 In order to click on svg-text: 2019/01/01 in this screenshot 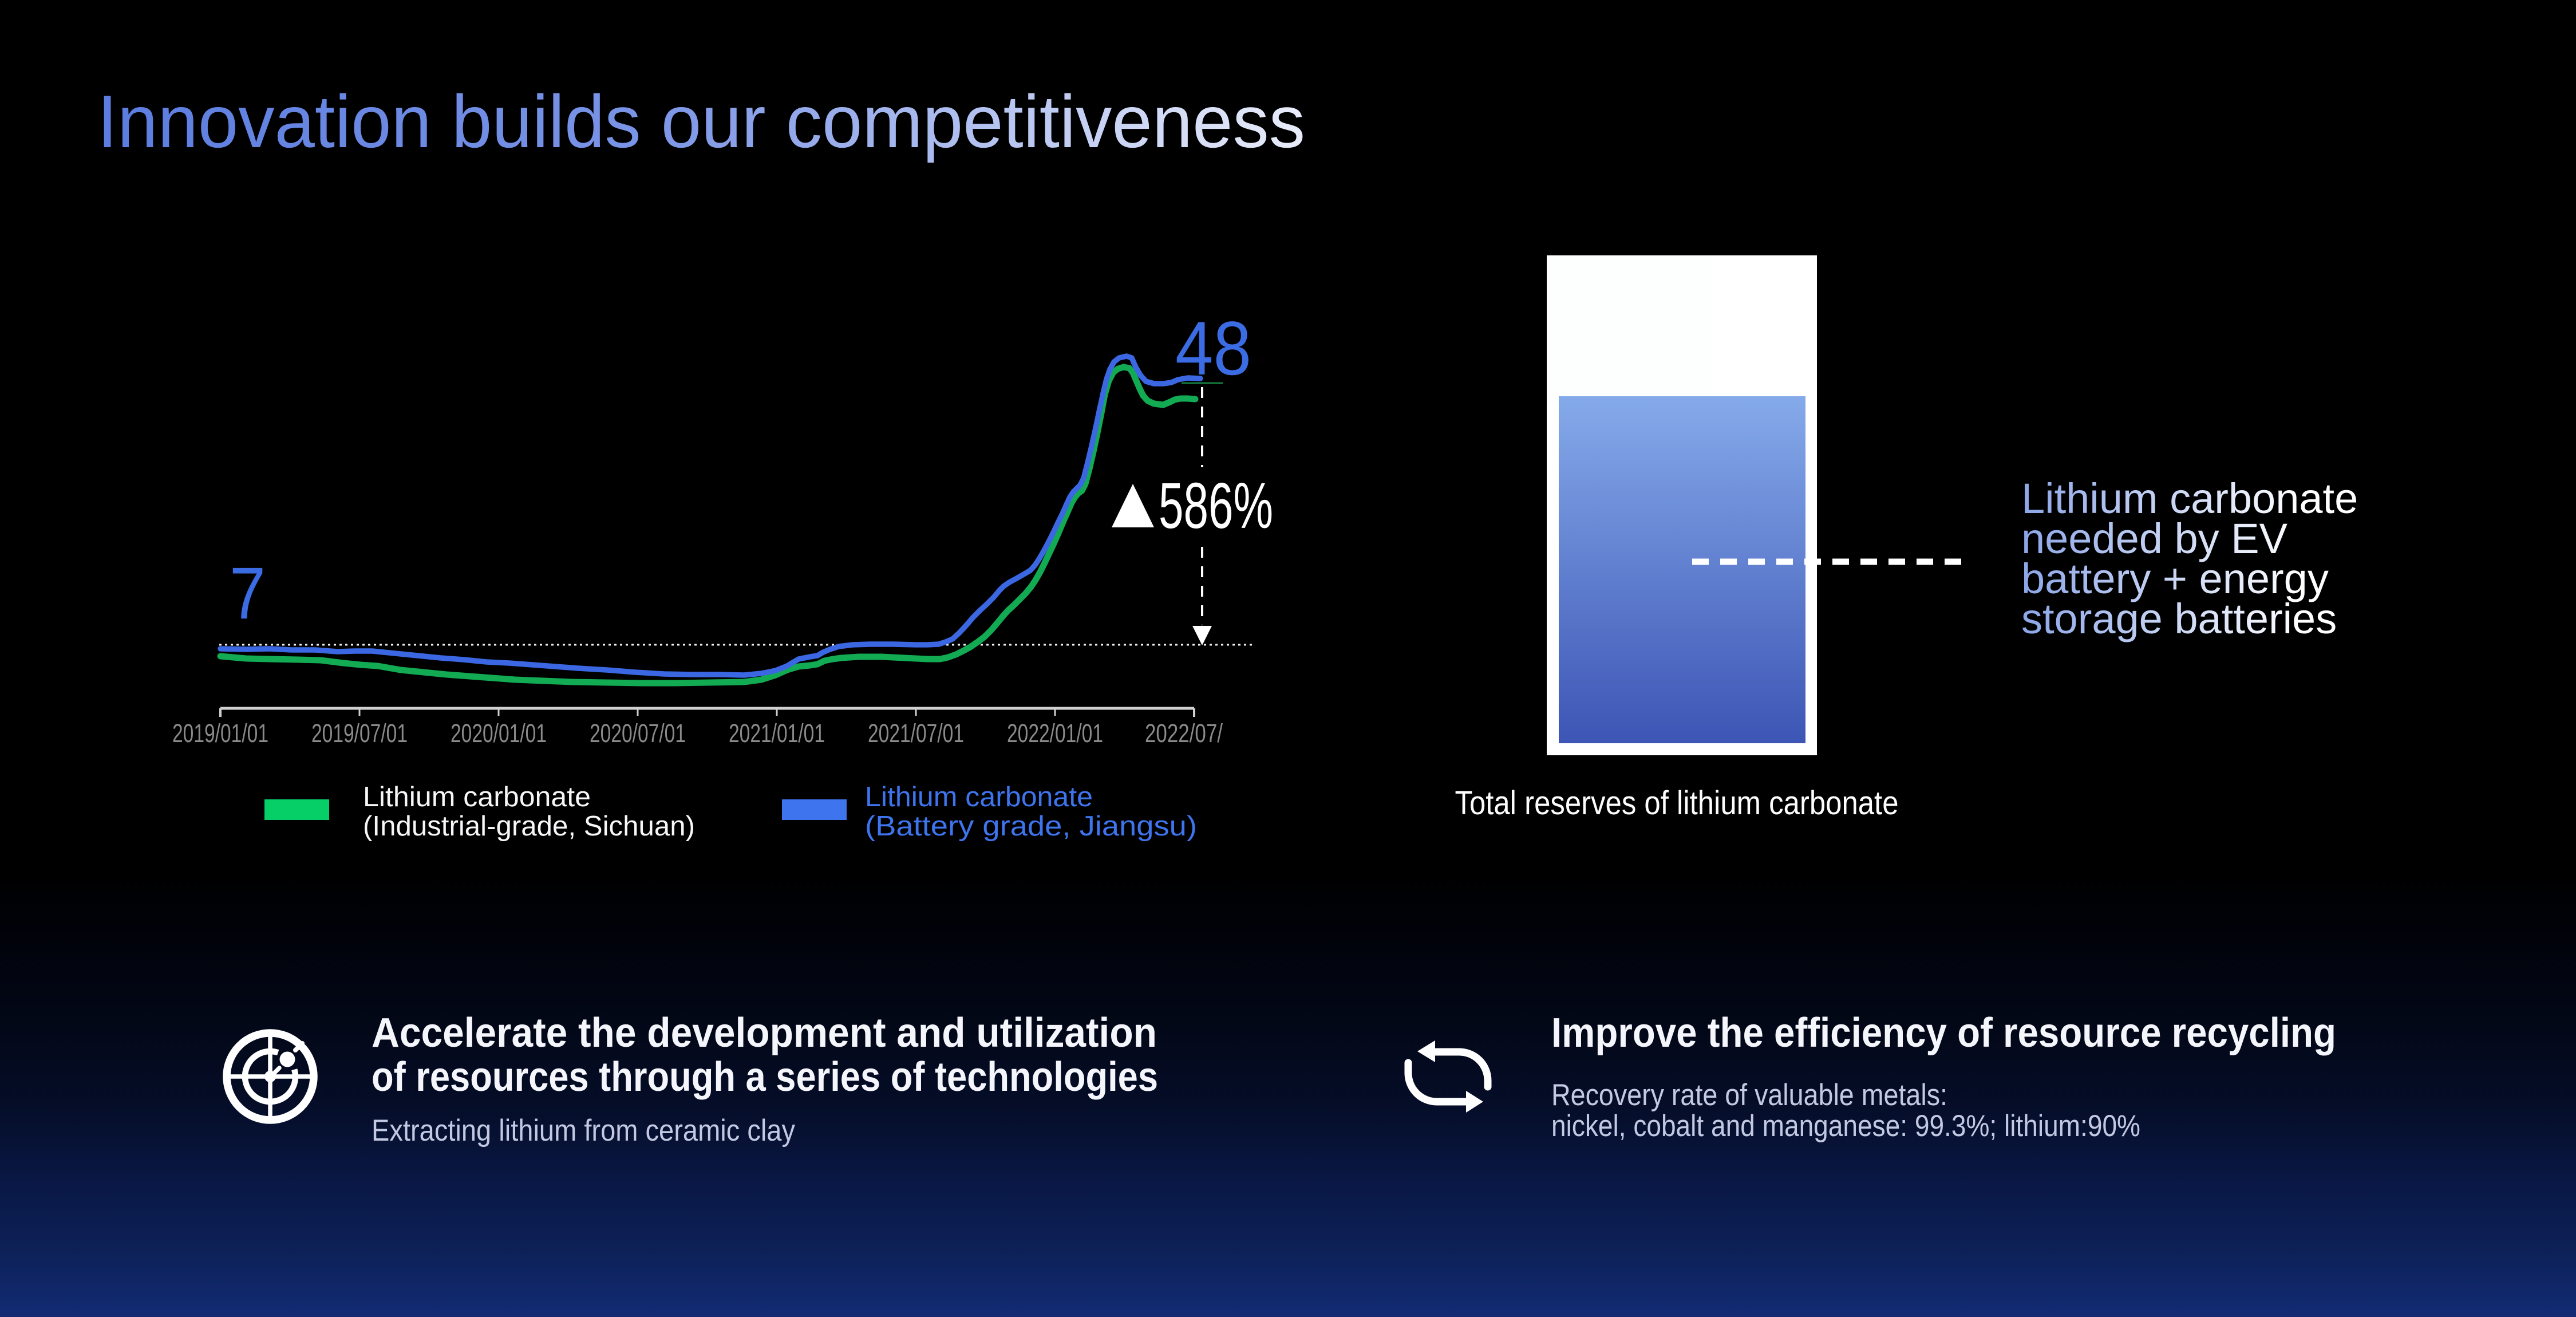, I will do `click(220, 733)`.